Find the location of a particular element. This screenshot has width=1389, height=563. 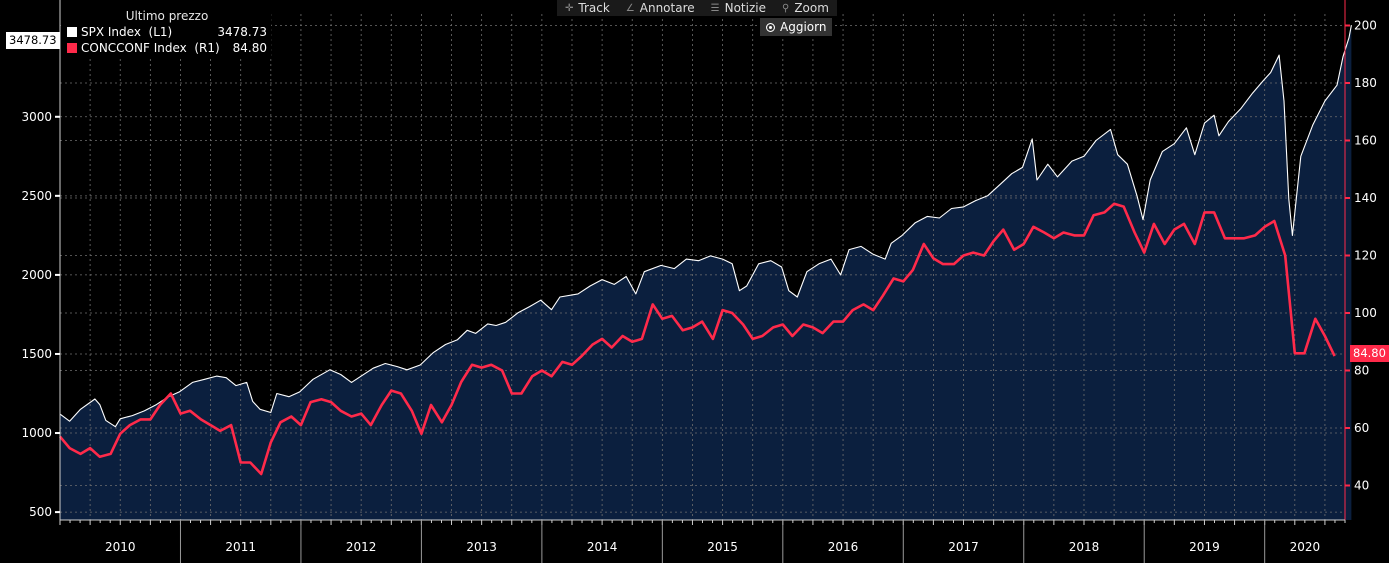

x-axis-year-label: 2014 is located at coordinates (602, 547).